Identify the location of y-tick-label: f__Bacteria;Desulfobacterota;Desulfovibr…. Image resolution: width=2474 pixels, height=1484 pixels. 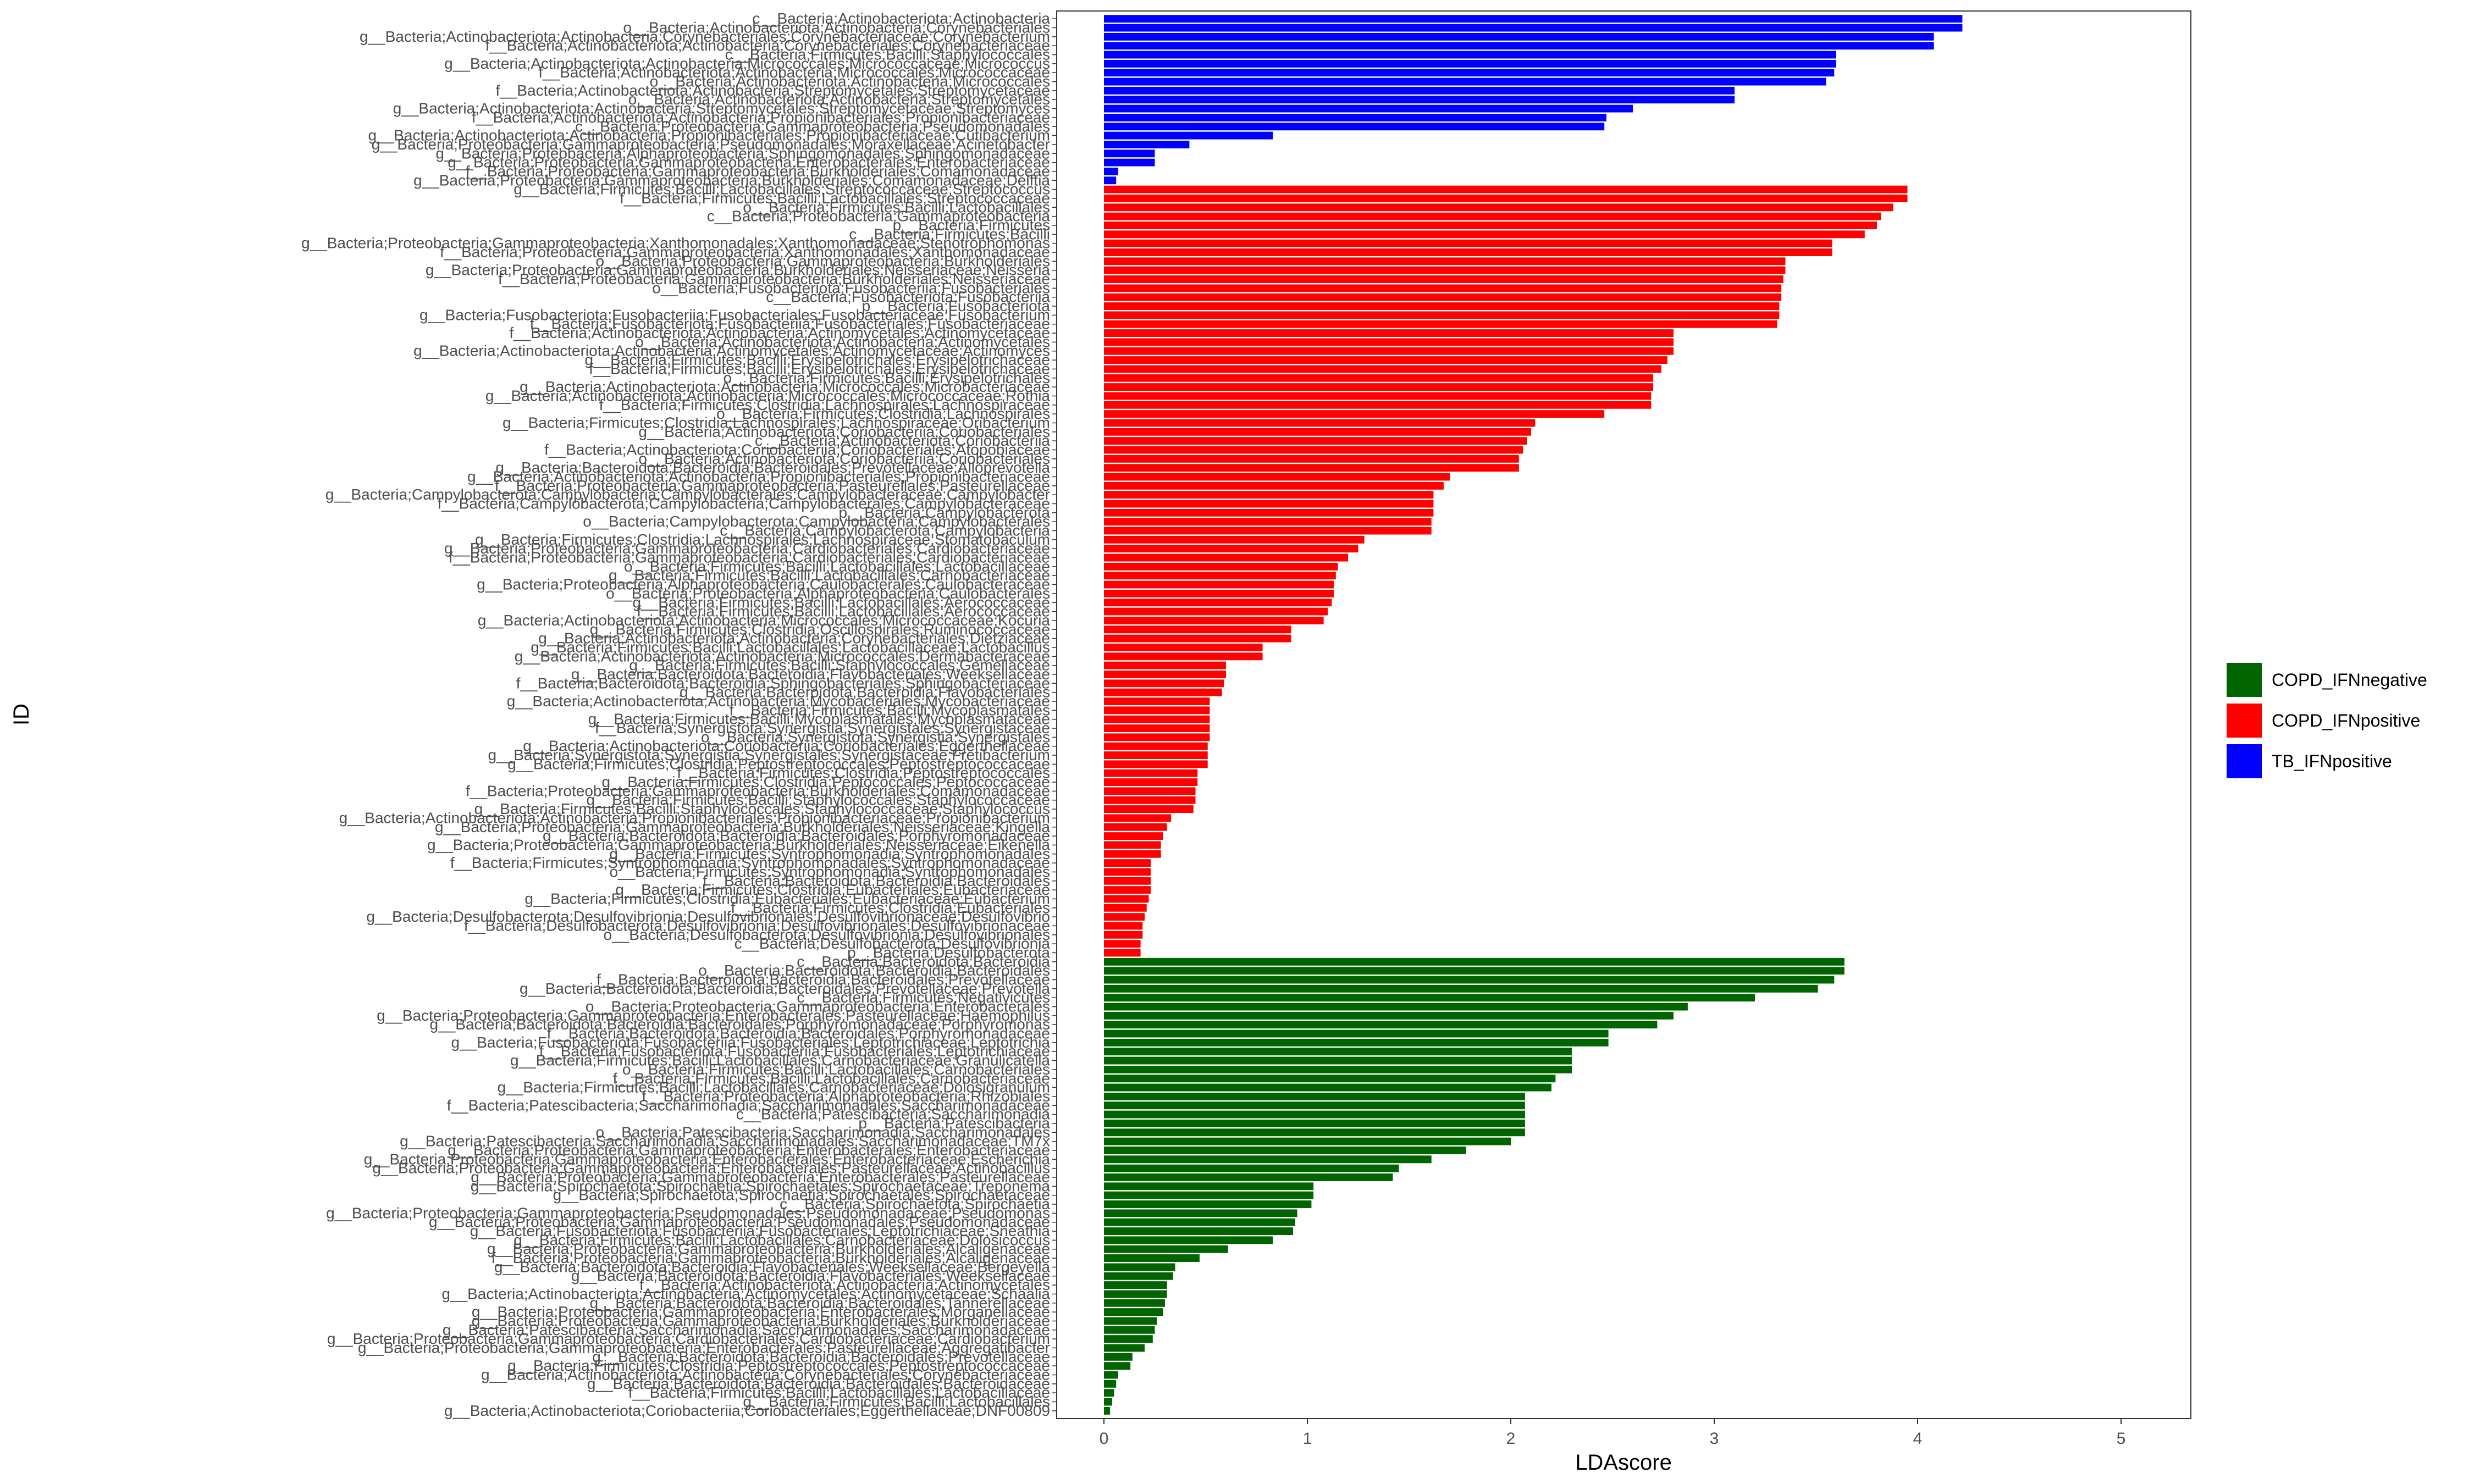
(757, 925).